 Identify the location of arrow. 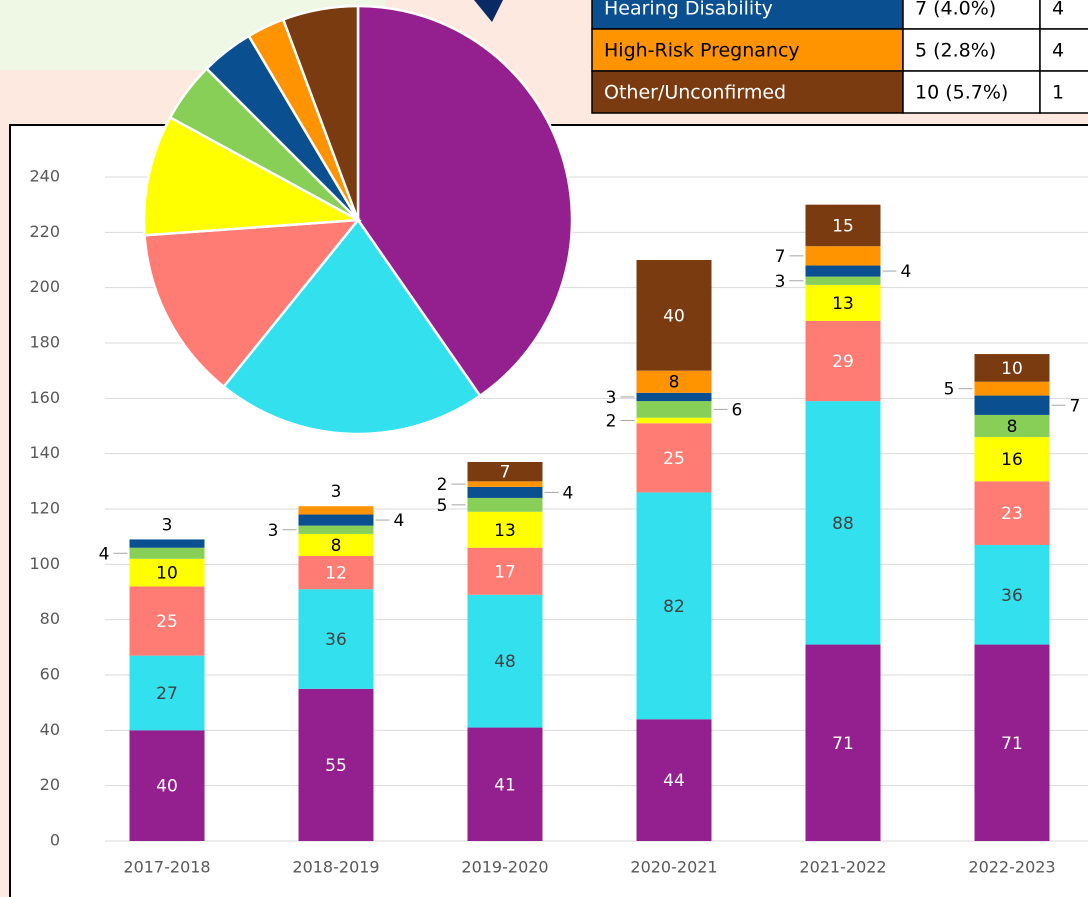
(488, 11).